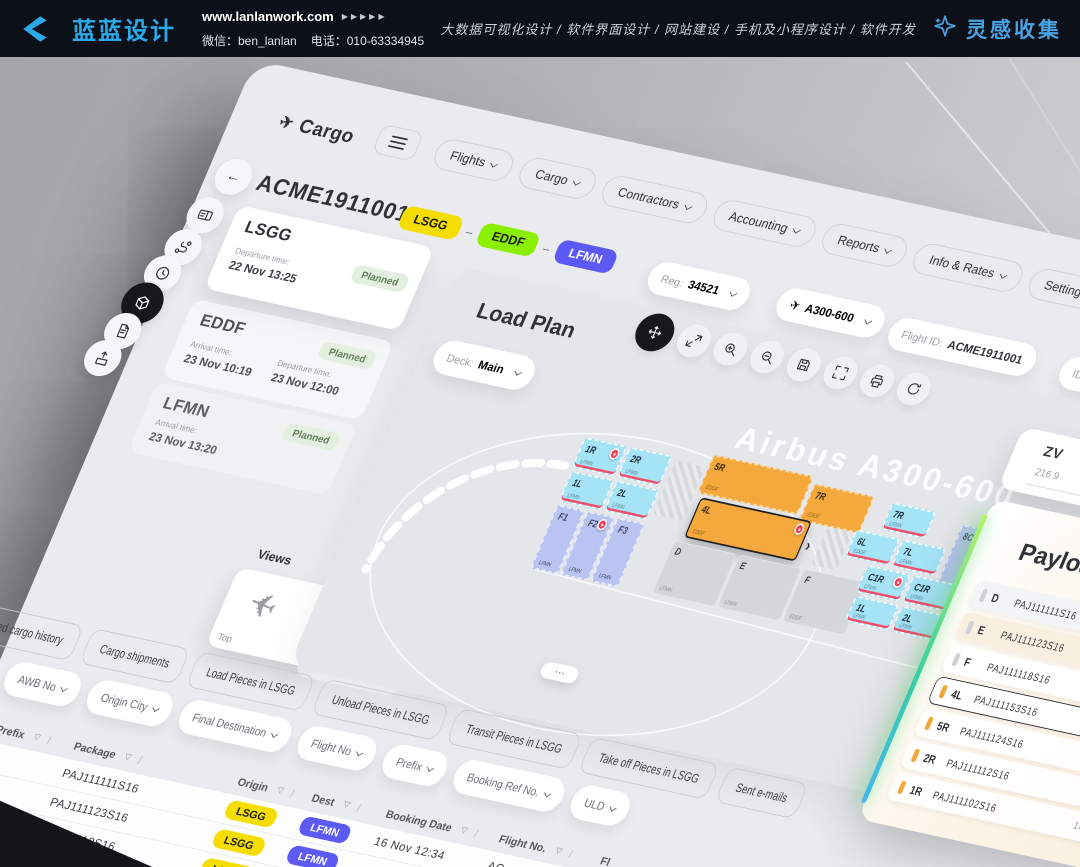 This screenshot has height=867, width=1080. What do you see at coordinates (644, 466) in the screenshot?
I see `cargo-position-2r: 2R LFMN` at bounding box center [644, 466].